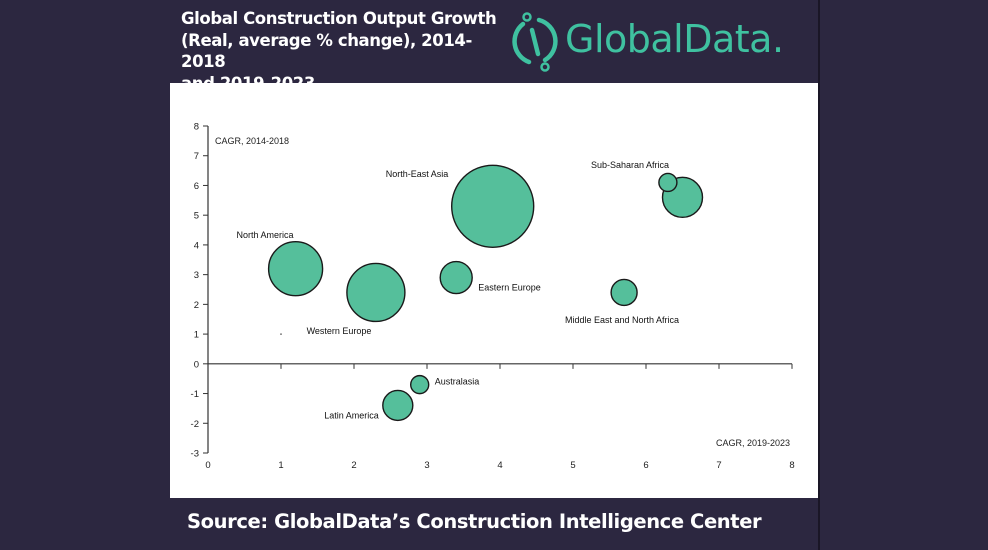  I want to click on y-tick-label: 1, so click(196, 335).